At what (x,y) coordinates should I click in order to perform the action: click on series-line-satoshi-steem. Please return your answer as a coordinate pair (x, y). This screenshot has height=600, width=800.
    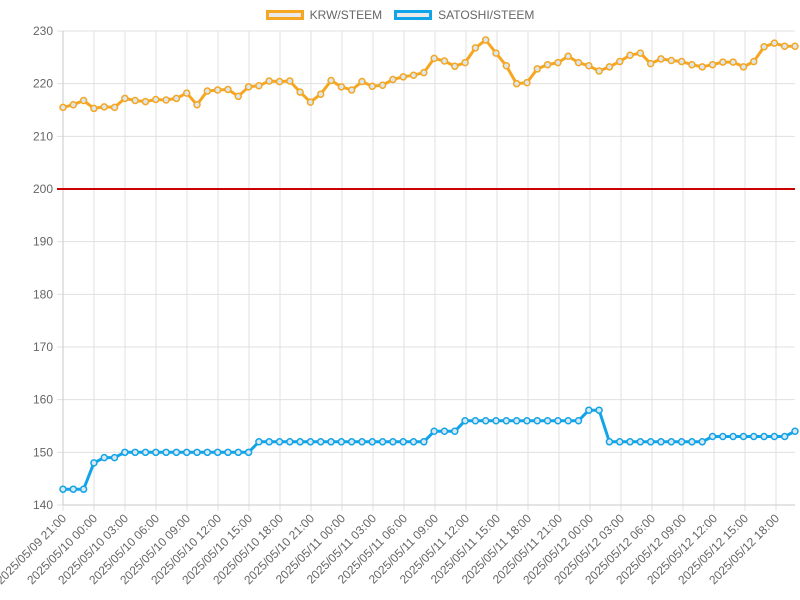
    Looking at the image, I should click on (429, 449).